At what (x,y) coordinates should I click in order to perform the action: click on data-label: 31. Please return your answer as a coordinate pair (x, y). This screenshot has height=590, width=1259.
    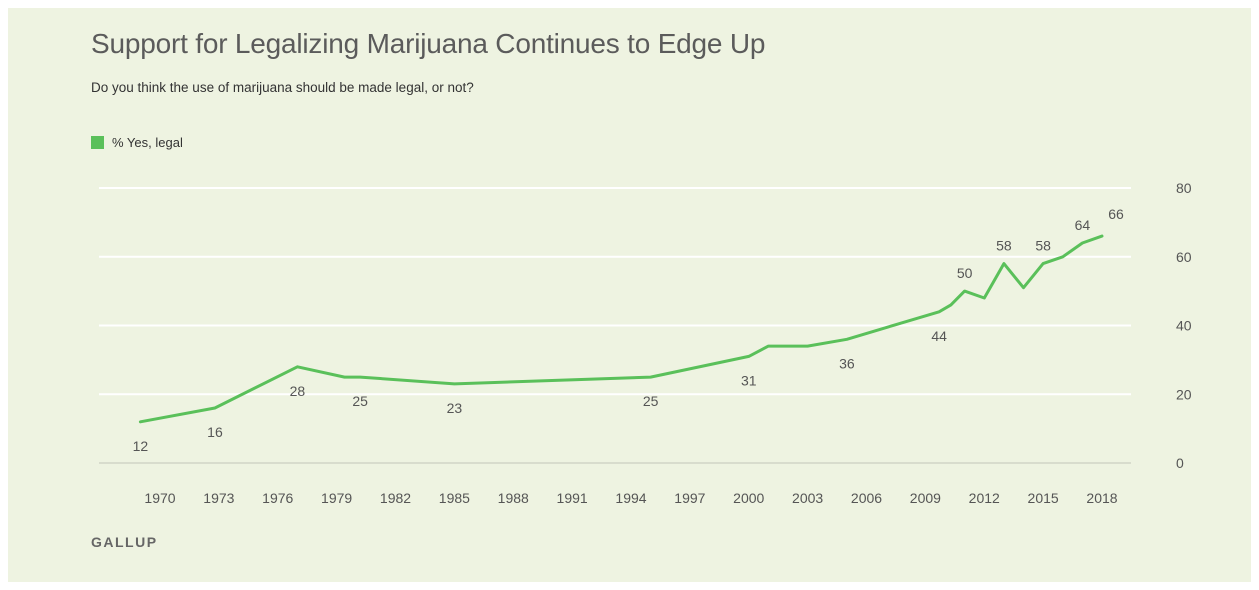
    Looking at the image, I should click on (749, 380).